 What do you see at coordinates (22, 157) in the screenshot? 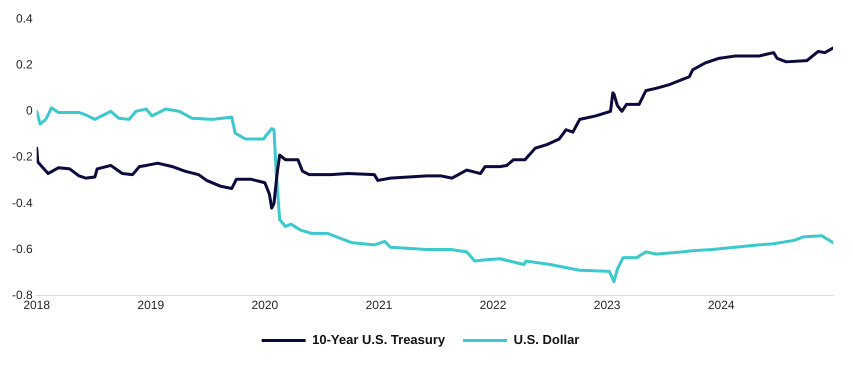
I see `y-tick-label: -0.2` at bounding box center [22, 157].